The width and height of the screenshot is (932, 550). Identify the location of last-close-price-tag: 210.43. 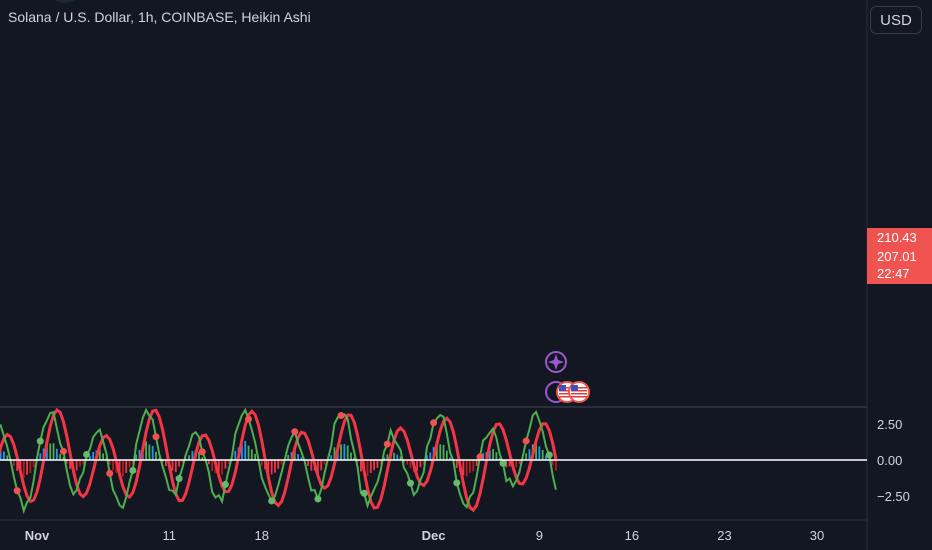
(899, 238).